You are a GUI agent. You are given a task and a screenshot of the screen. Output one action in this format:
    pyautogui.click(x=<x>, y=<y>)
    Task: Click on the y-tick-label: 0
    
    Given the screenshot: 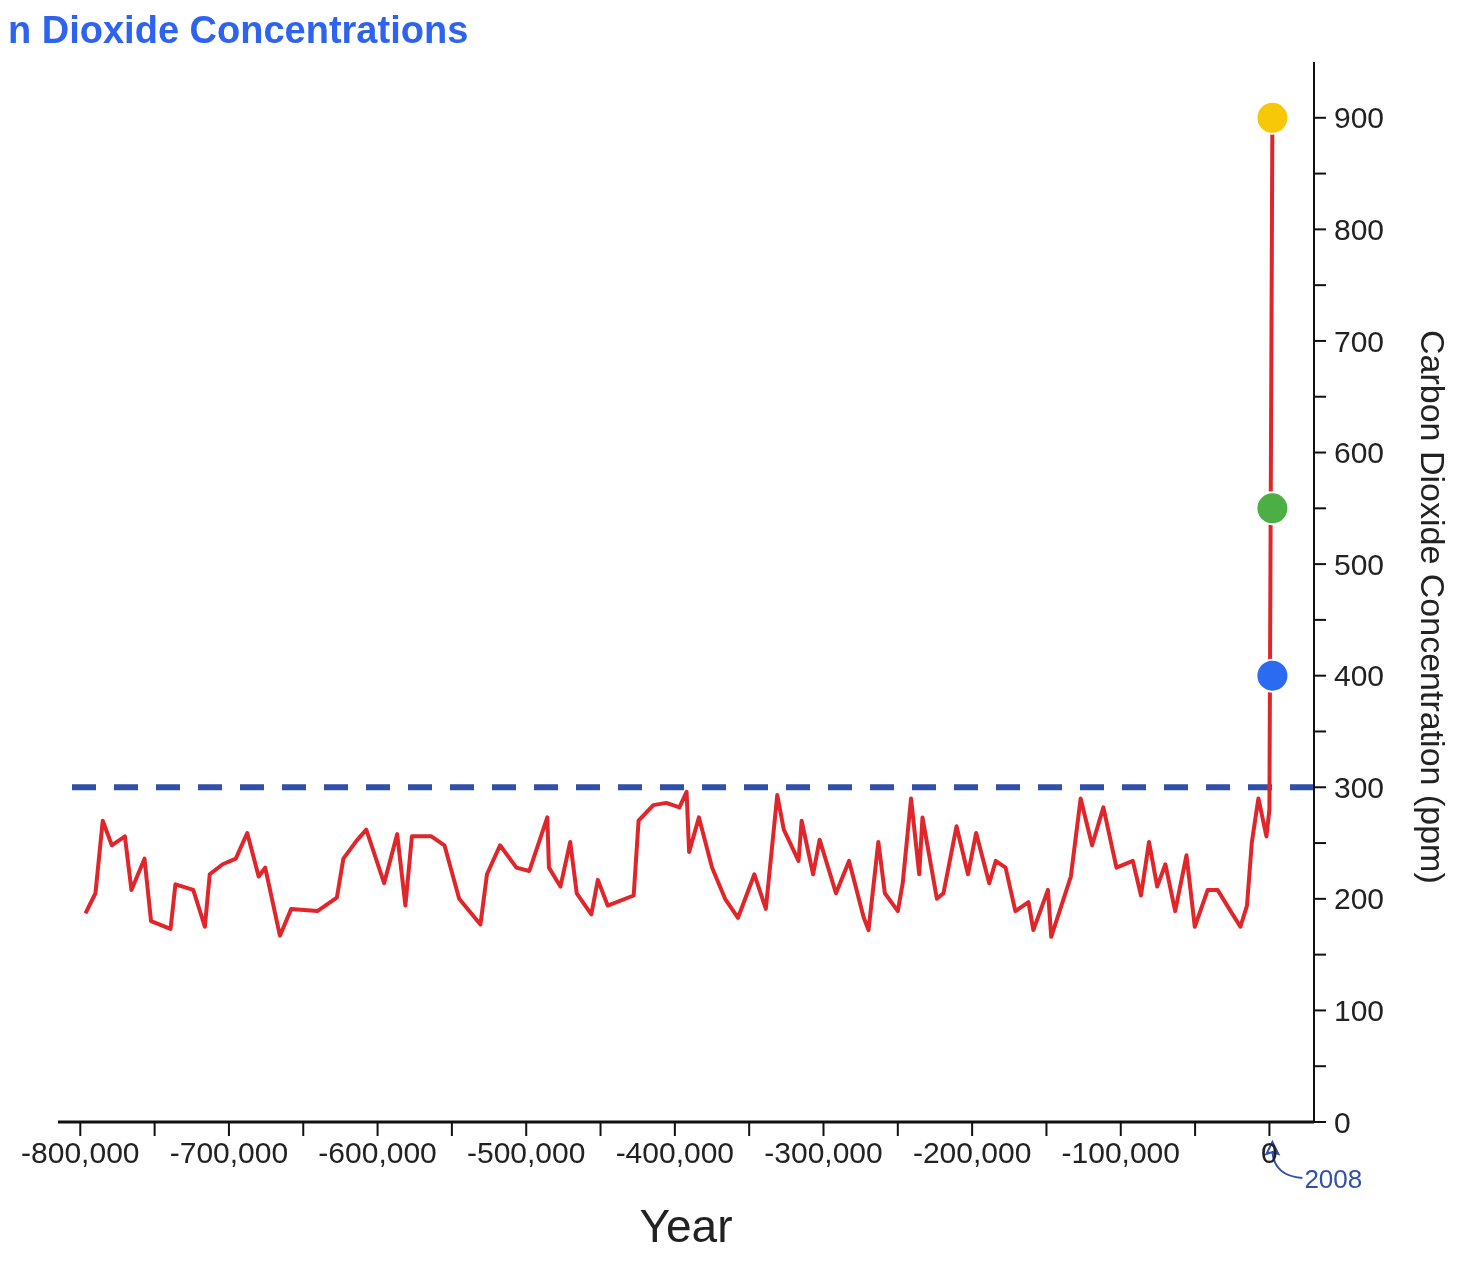 What is the action you would take?
    pyautogui.click(x=1342, y=1122)
    